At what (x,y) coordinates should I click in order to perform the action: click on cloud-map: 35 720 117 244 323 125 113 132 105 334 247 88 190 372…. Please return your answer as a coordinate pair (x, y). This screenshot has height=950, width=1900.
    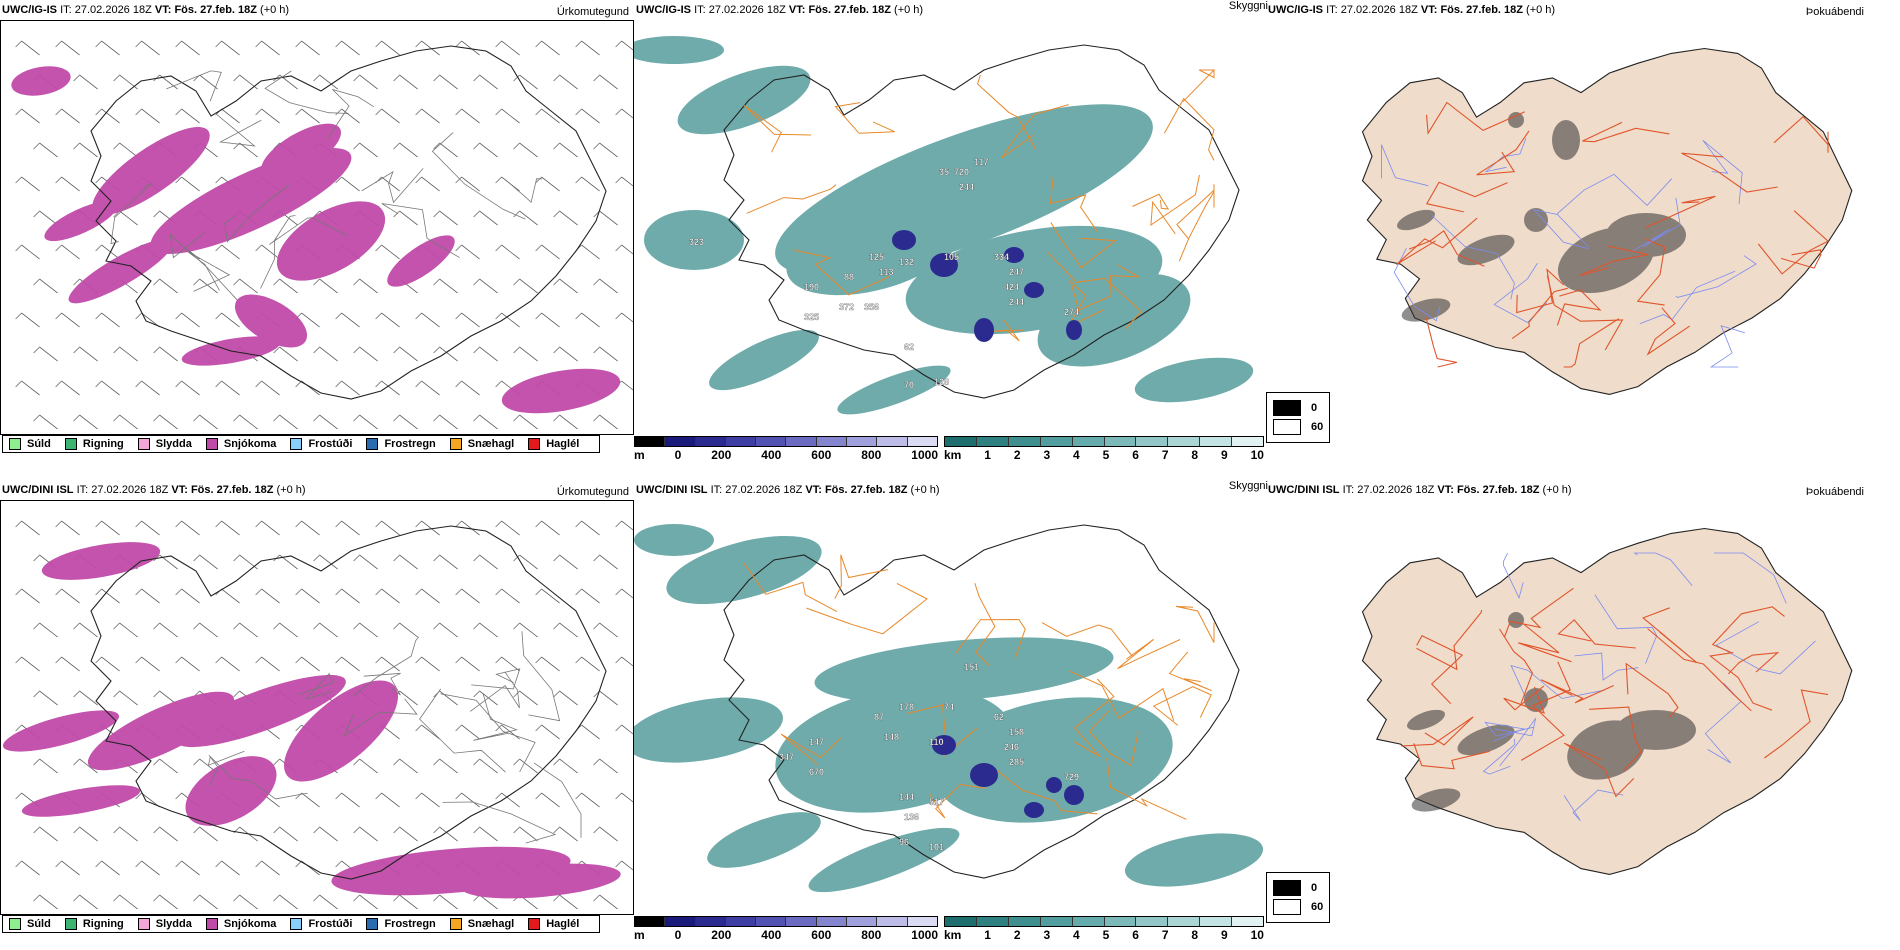
    Looking at the image, I should click on (950, 226).